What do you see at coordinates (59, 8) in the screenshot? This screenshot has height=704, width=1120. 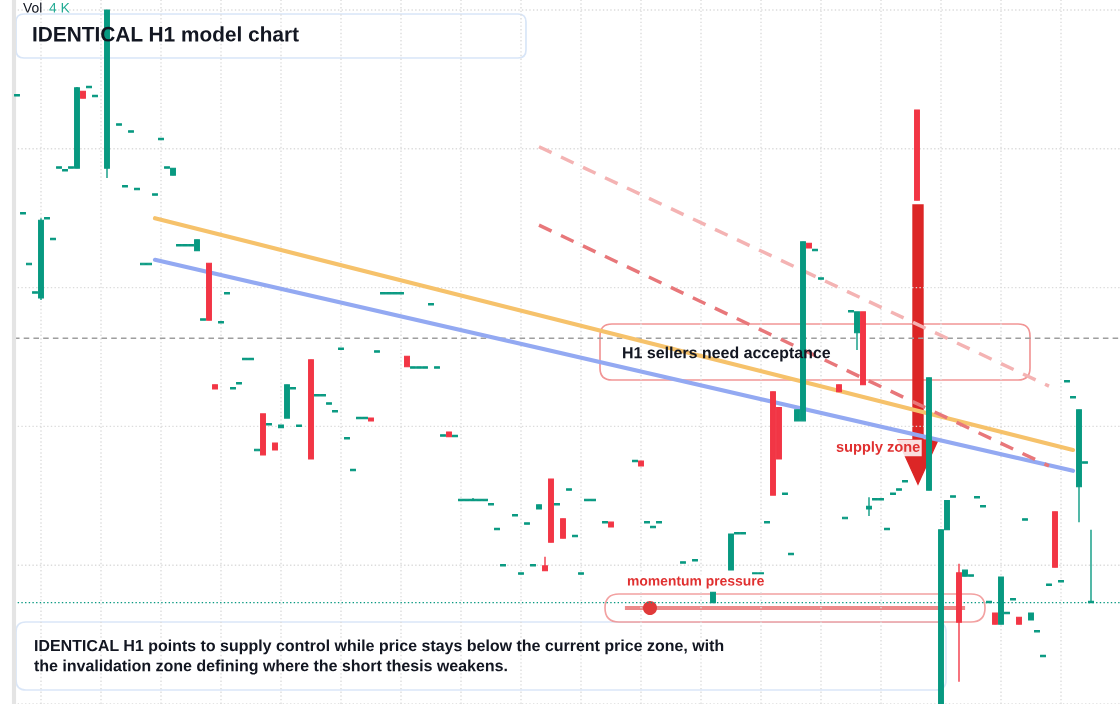 I see `annotation: 4 K` at bounding box center [59, 8].